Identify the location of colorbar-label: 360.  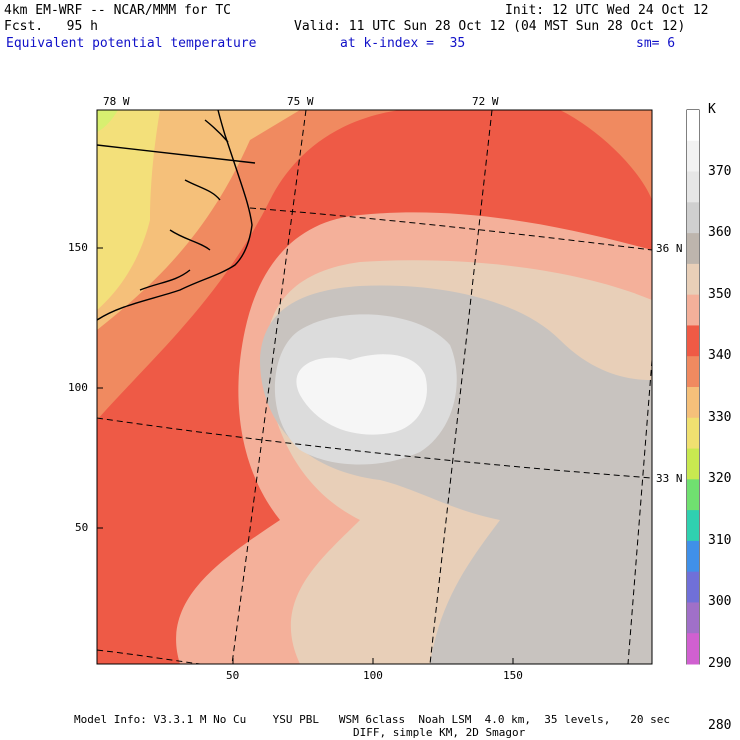
(720, 233).